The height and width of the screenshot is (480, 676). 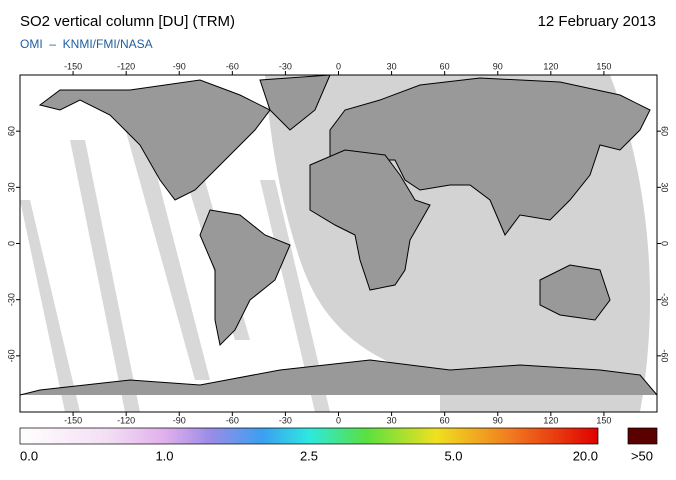 I want to click on colorbar-label: 5.0, so click(x=453, y=455).